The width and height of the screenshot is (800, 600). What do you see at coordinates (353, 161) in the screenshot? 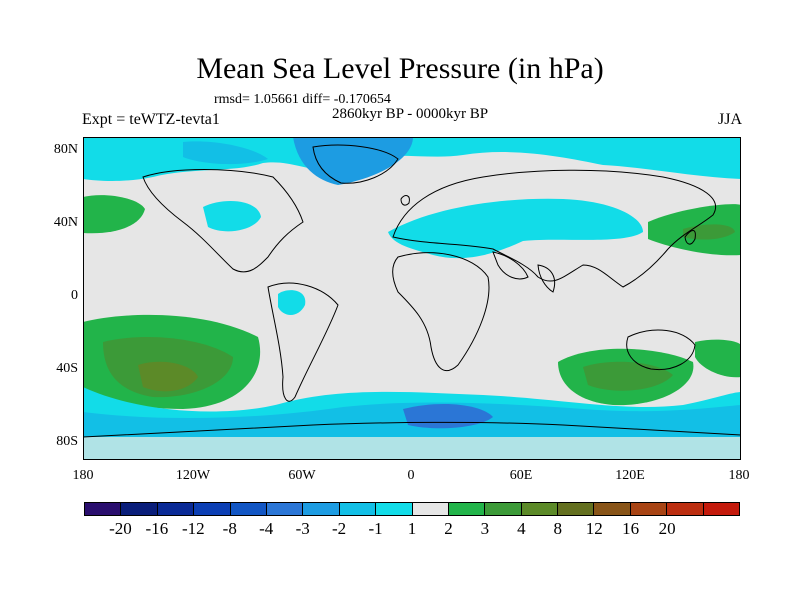
I see `greenland-negative-core` at bounding box center [353, 161].